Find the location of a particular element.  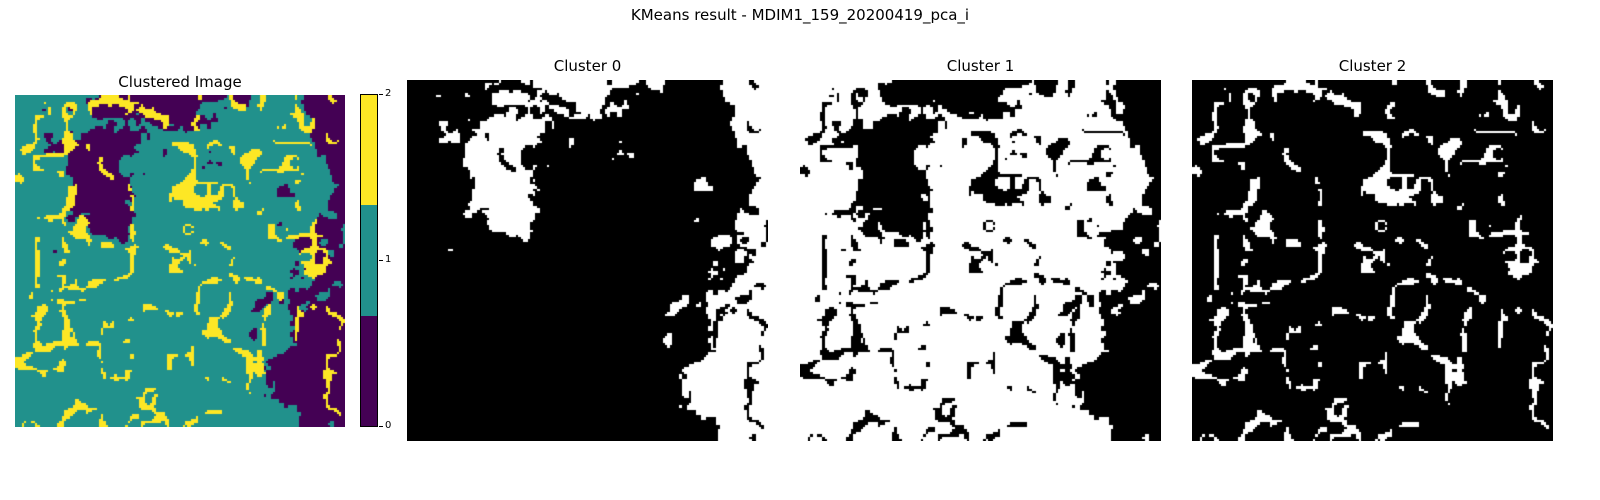

clustered-image-title: Clustered Image is located at coordinates (180, 82).